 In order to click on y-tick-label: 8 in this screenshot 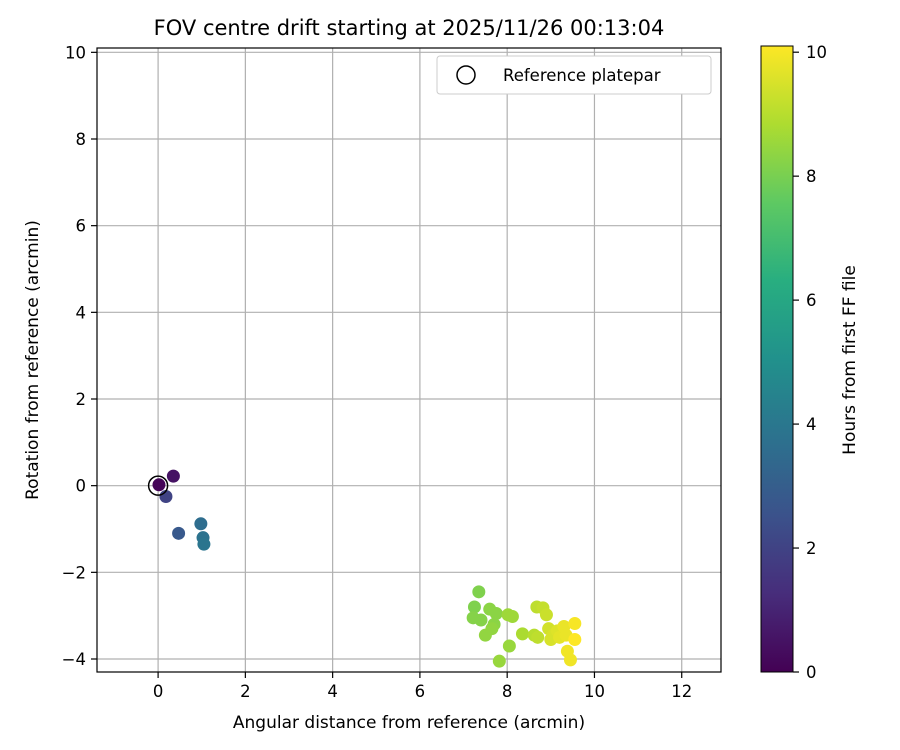, I will do `click(81, 139)`.